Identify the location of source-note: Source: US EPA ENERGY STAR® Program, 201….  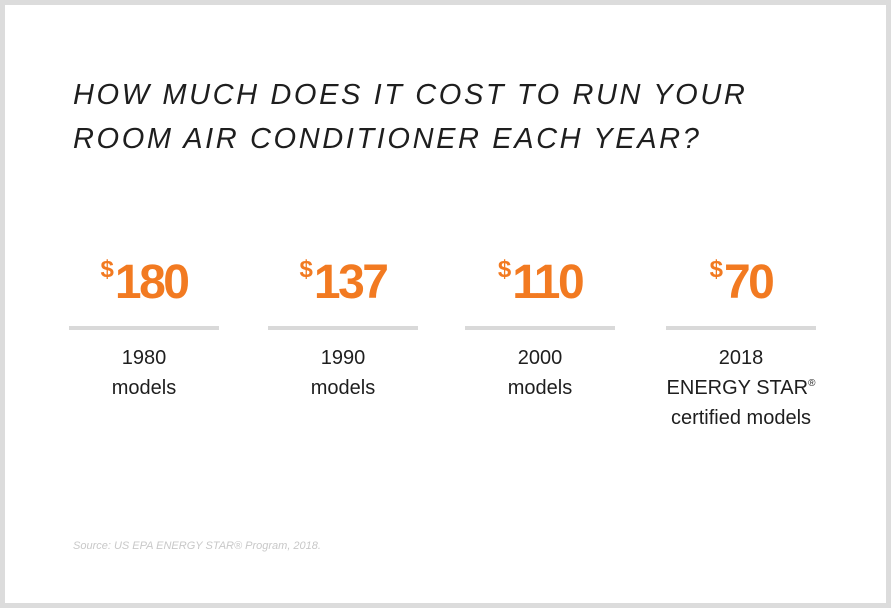
(197, 546).